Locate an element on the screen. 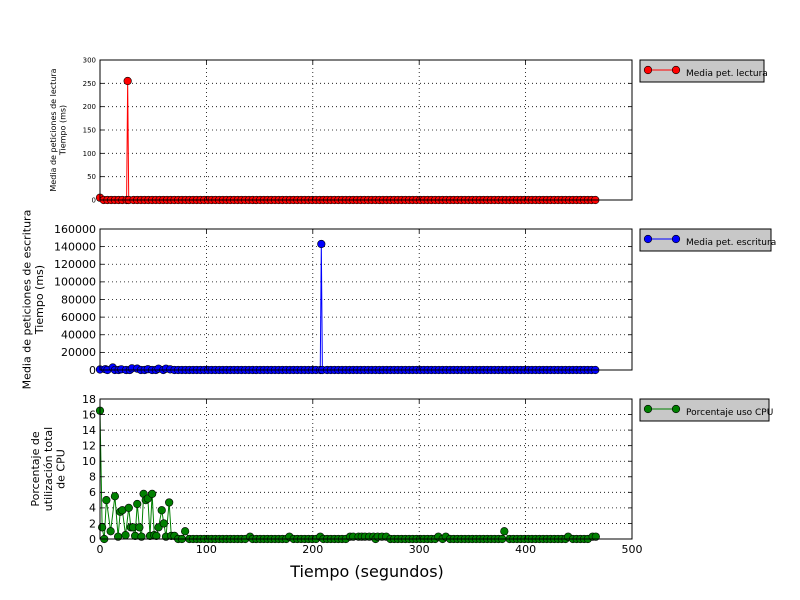  y-tick-label: 250 is located at coordinates (89, 84).